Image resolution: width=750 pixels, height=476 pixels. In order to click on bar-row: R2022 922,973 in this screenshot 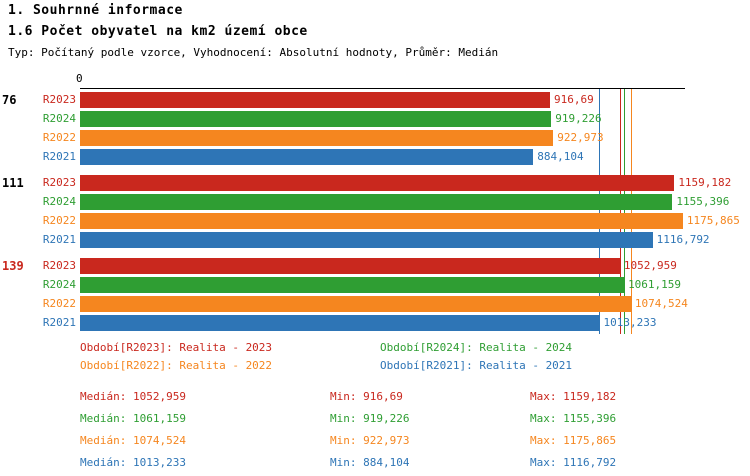, I will do `click(364, 138)`.